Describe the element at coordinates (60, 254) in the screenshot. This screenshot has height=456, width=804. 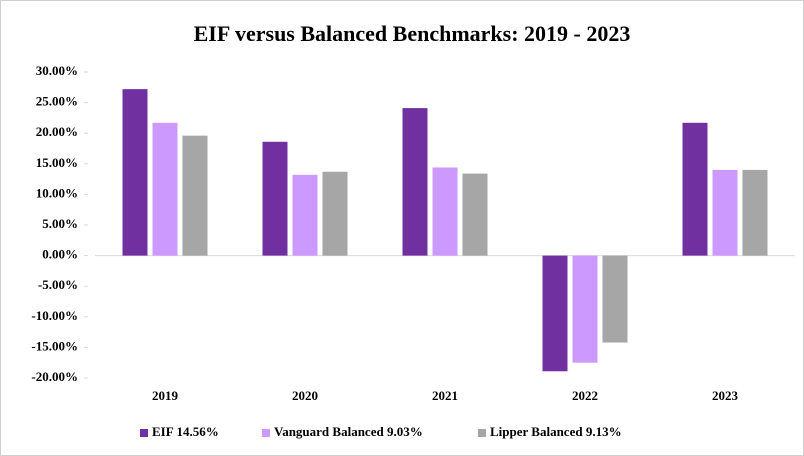
I see `y-tick-label: 0.00%` at that location.